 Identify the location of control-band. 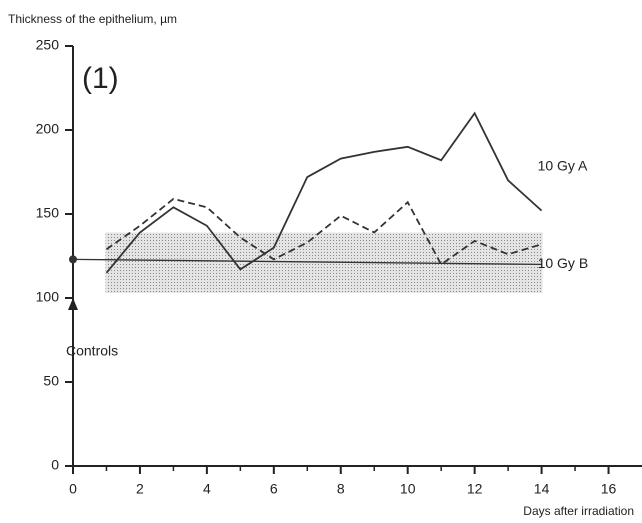
(324, 262).